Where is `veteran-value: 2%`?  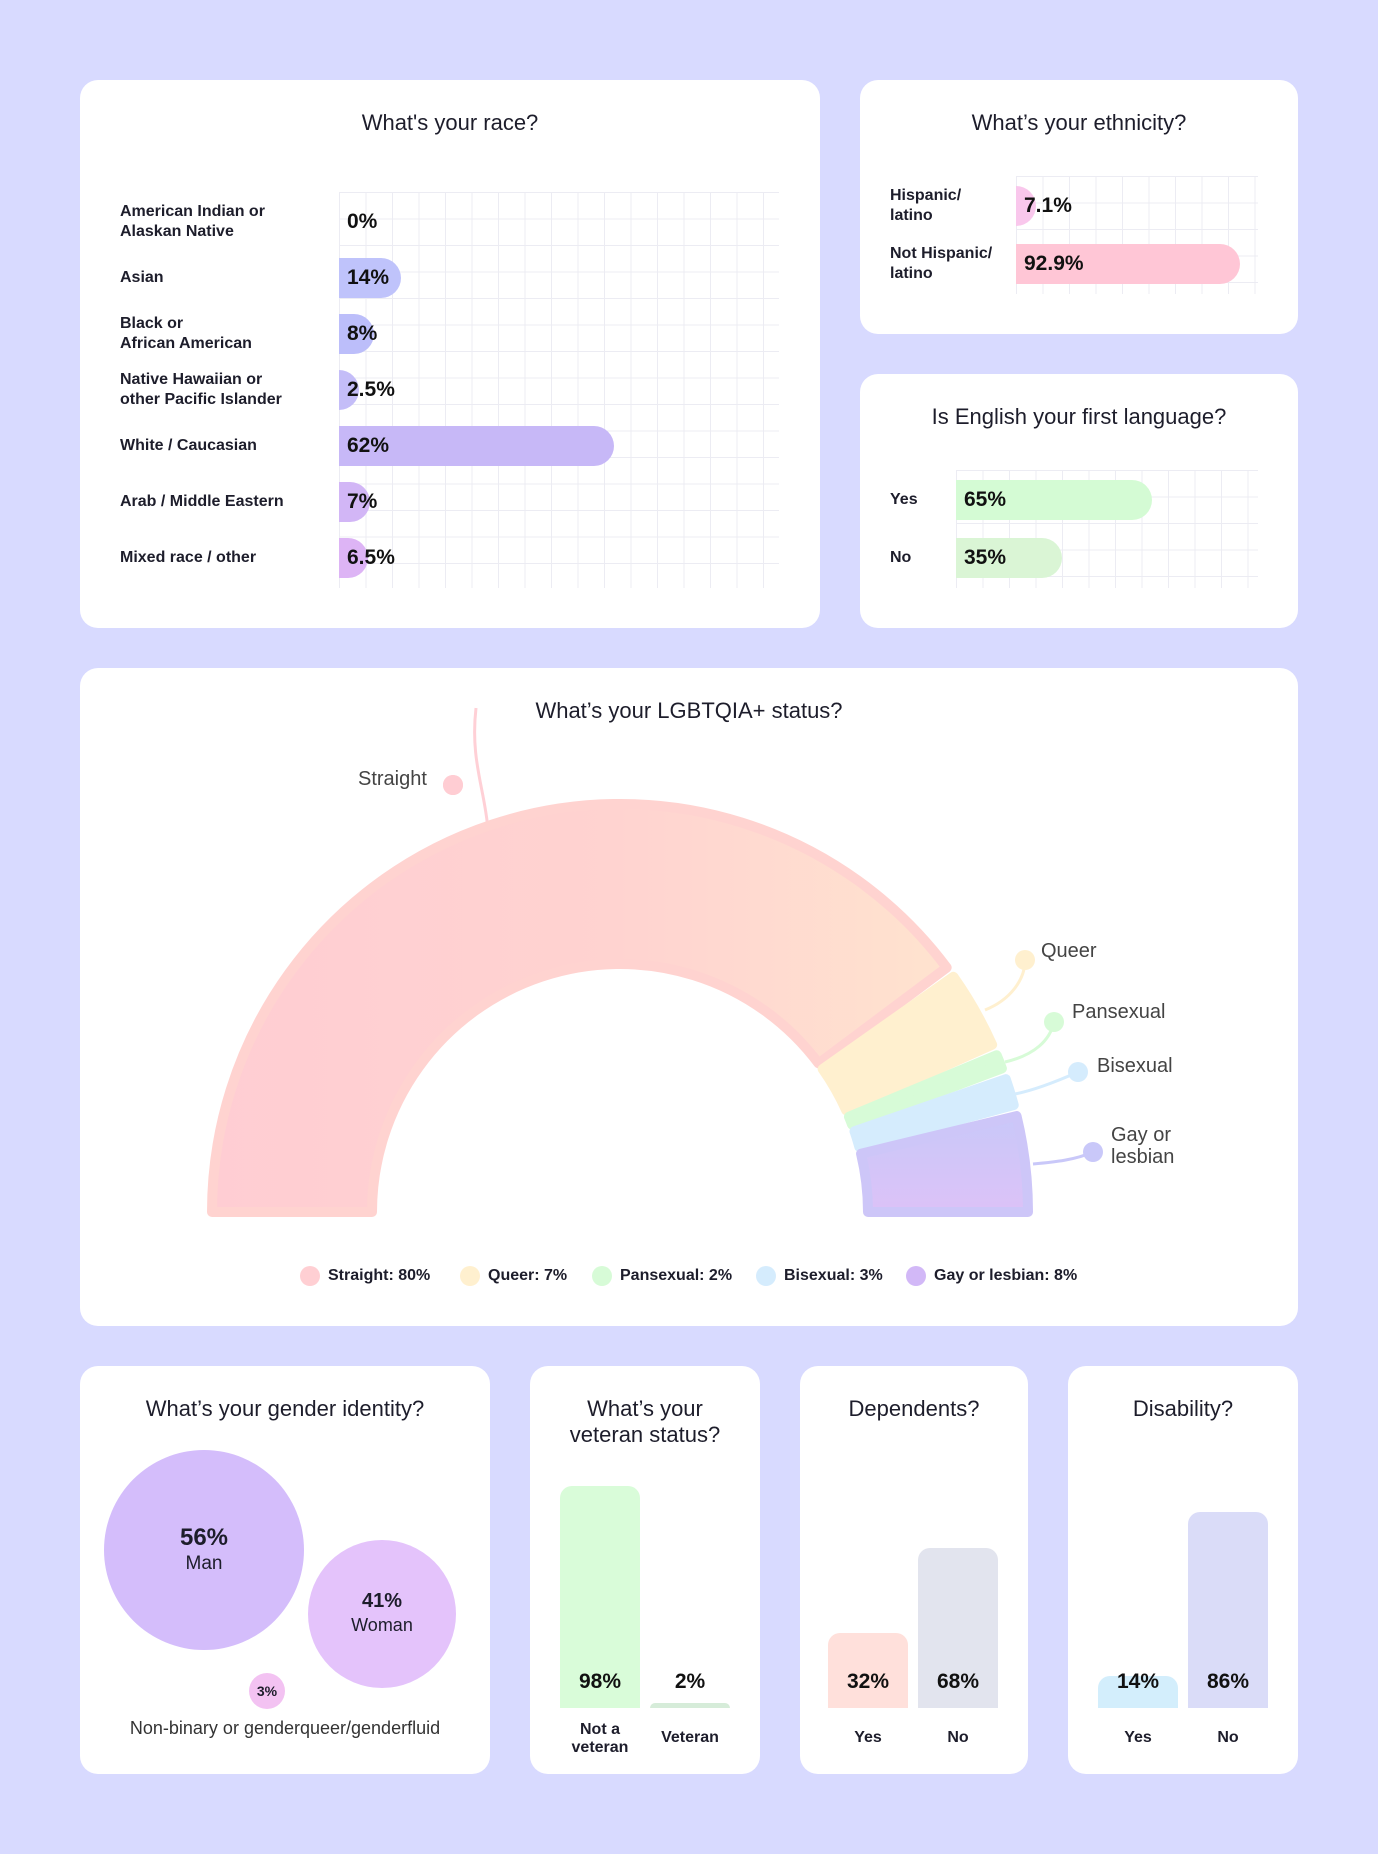 veteran-value: 2% is located at coordinates (690, 1681).